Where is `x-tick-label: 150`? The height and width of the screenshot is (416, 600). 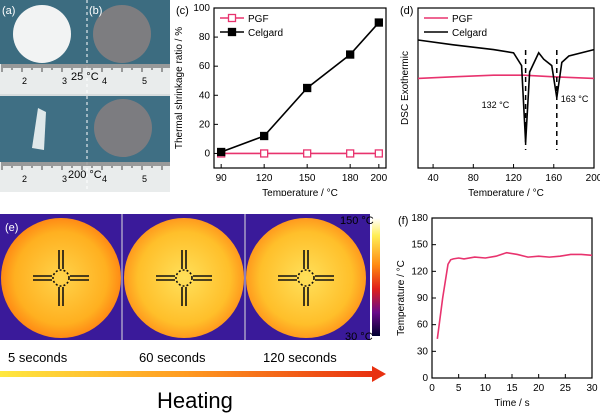
x-tick-label: 150 is located at coordinates (307, 178).